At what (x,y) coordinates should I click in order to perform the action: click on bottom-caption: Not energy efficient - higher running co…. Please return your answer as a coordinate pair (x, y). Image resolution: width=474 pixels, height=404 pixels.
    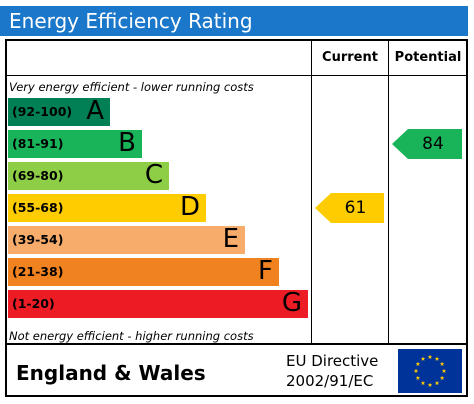
    Looking at the image, I should click on (131, 336).